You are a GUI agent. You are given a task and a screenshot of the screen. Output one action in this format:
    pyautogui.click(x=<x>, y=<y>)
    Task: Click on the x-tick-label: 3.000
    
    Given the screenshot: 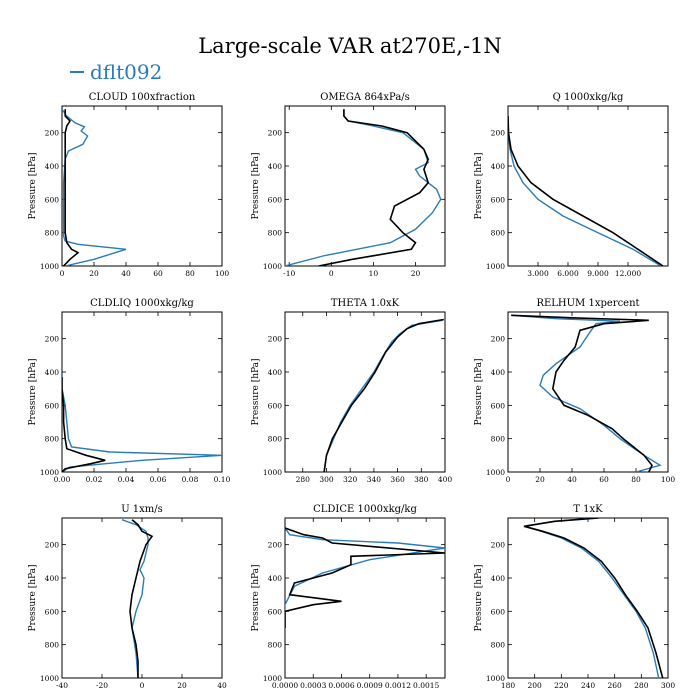 What is the action you would take?
    pyautogui.click(x=538, y=273)
    